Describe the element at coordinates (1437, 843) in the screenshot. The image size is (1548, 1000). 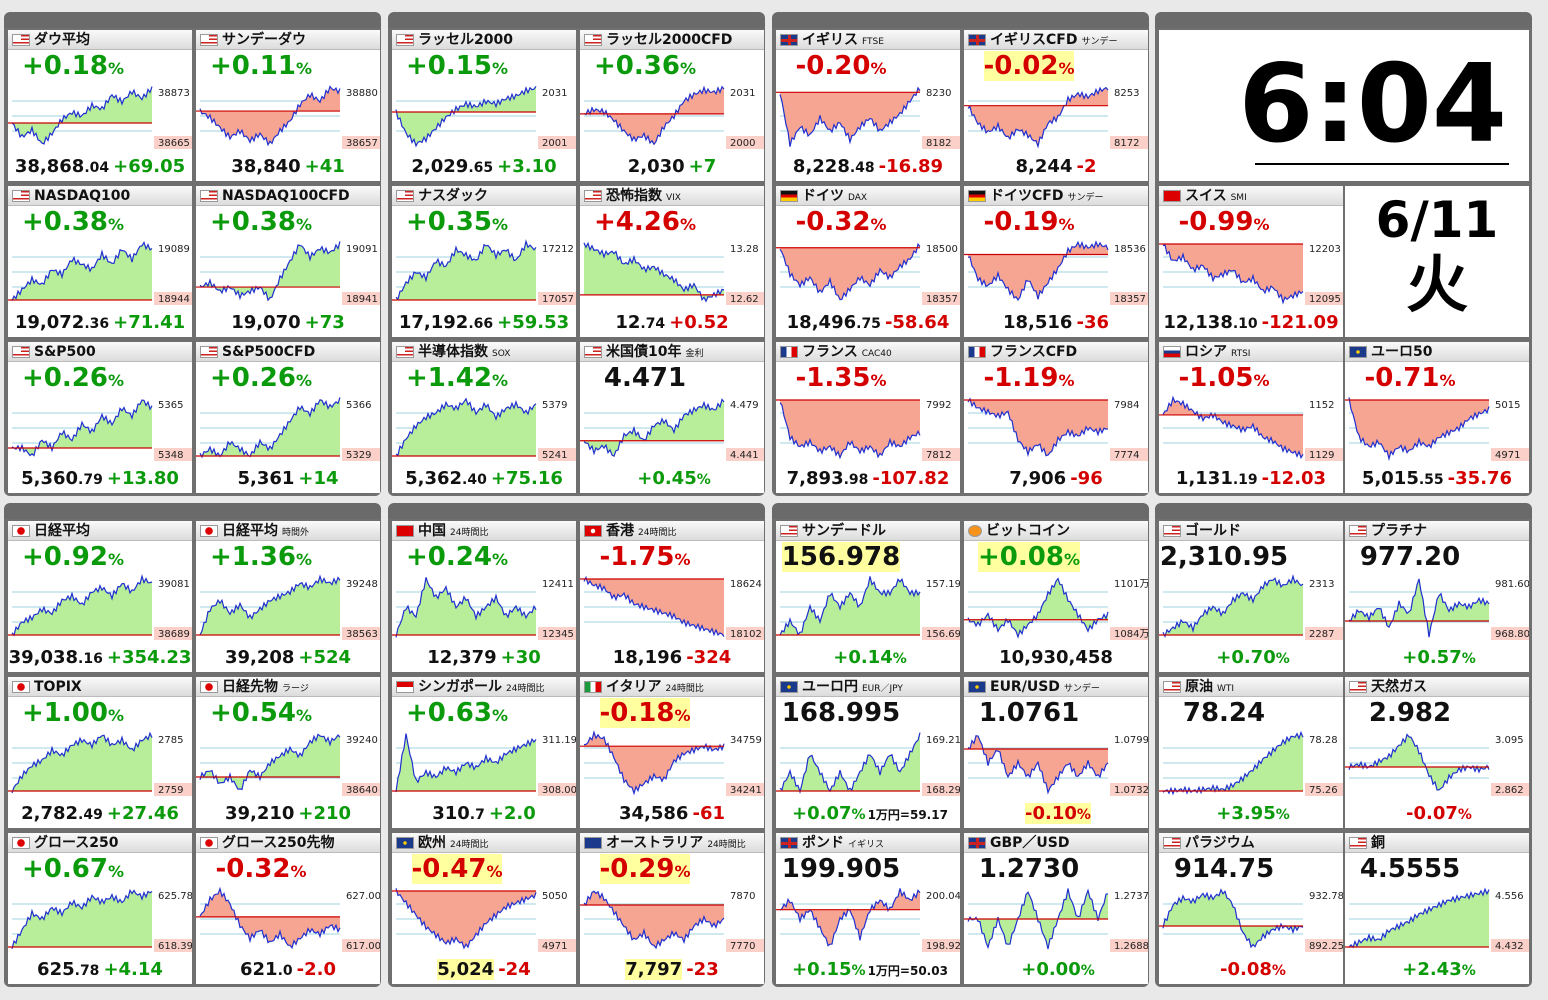
I see `tile-header: 銅` at that location.